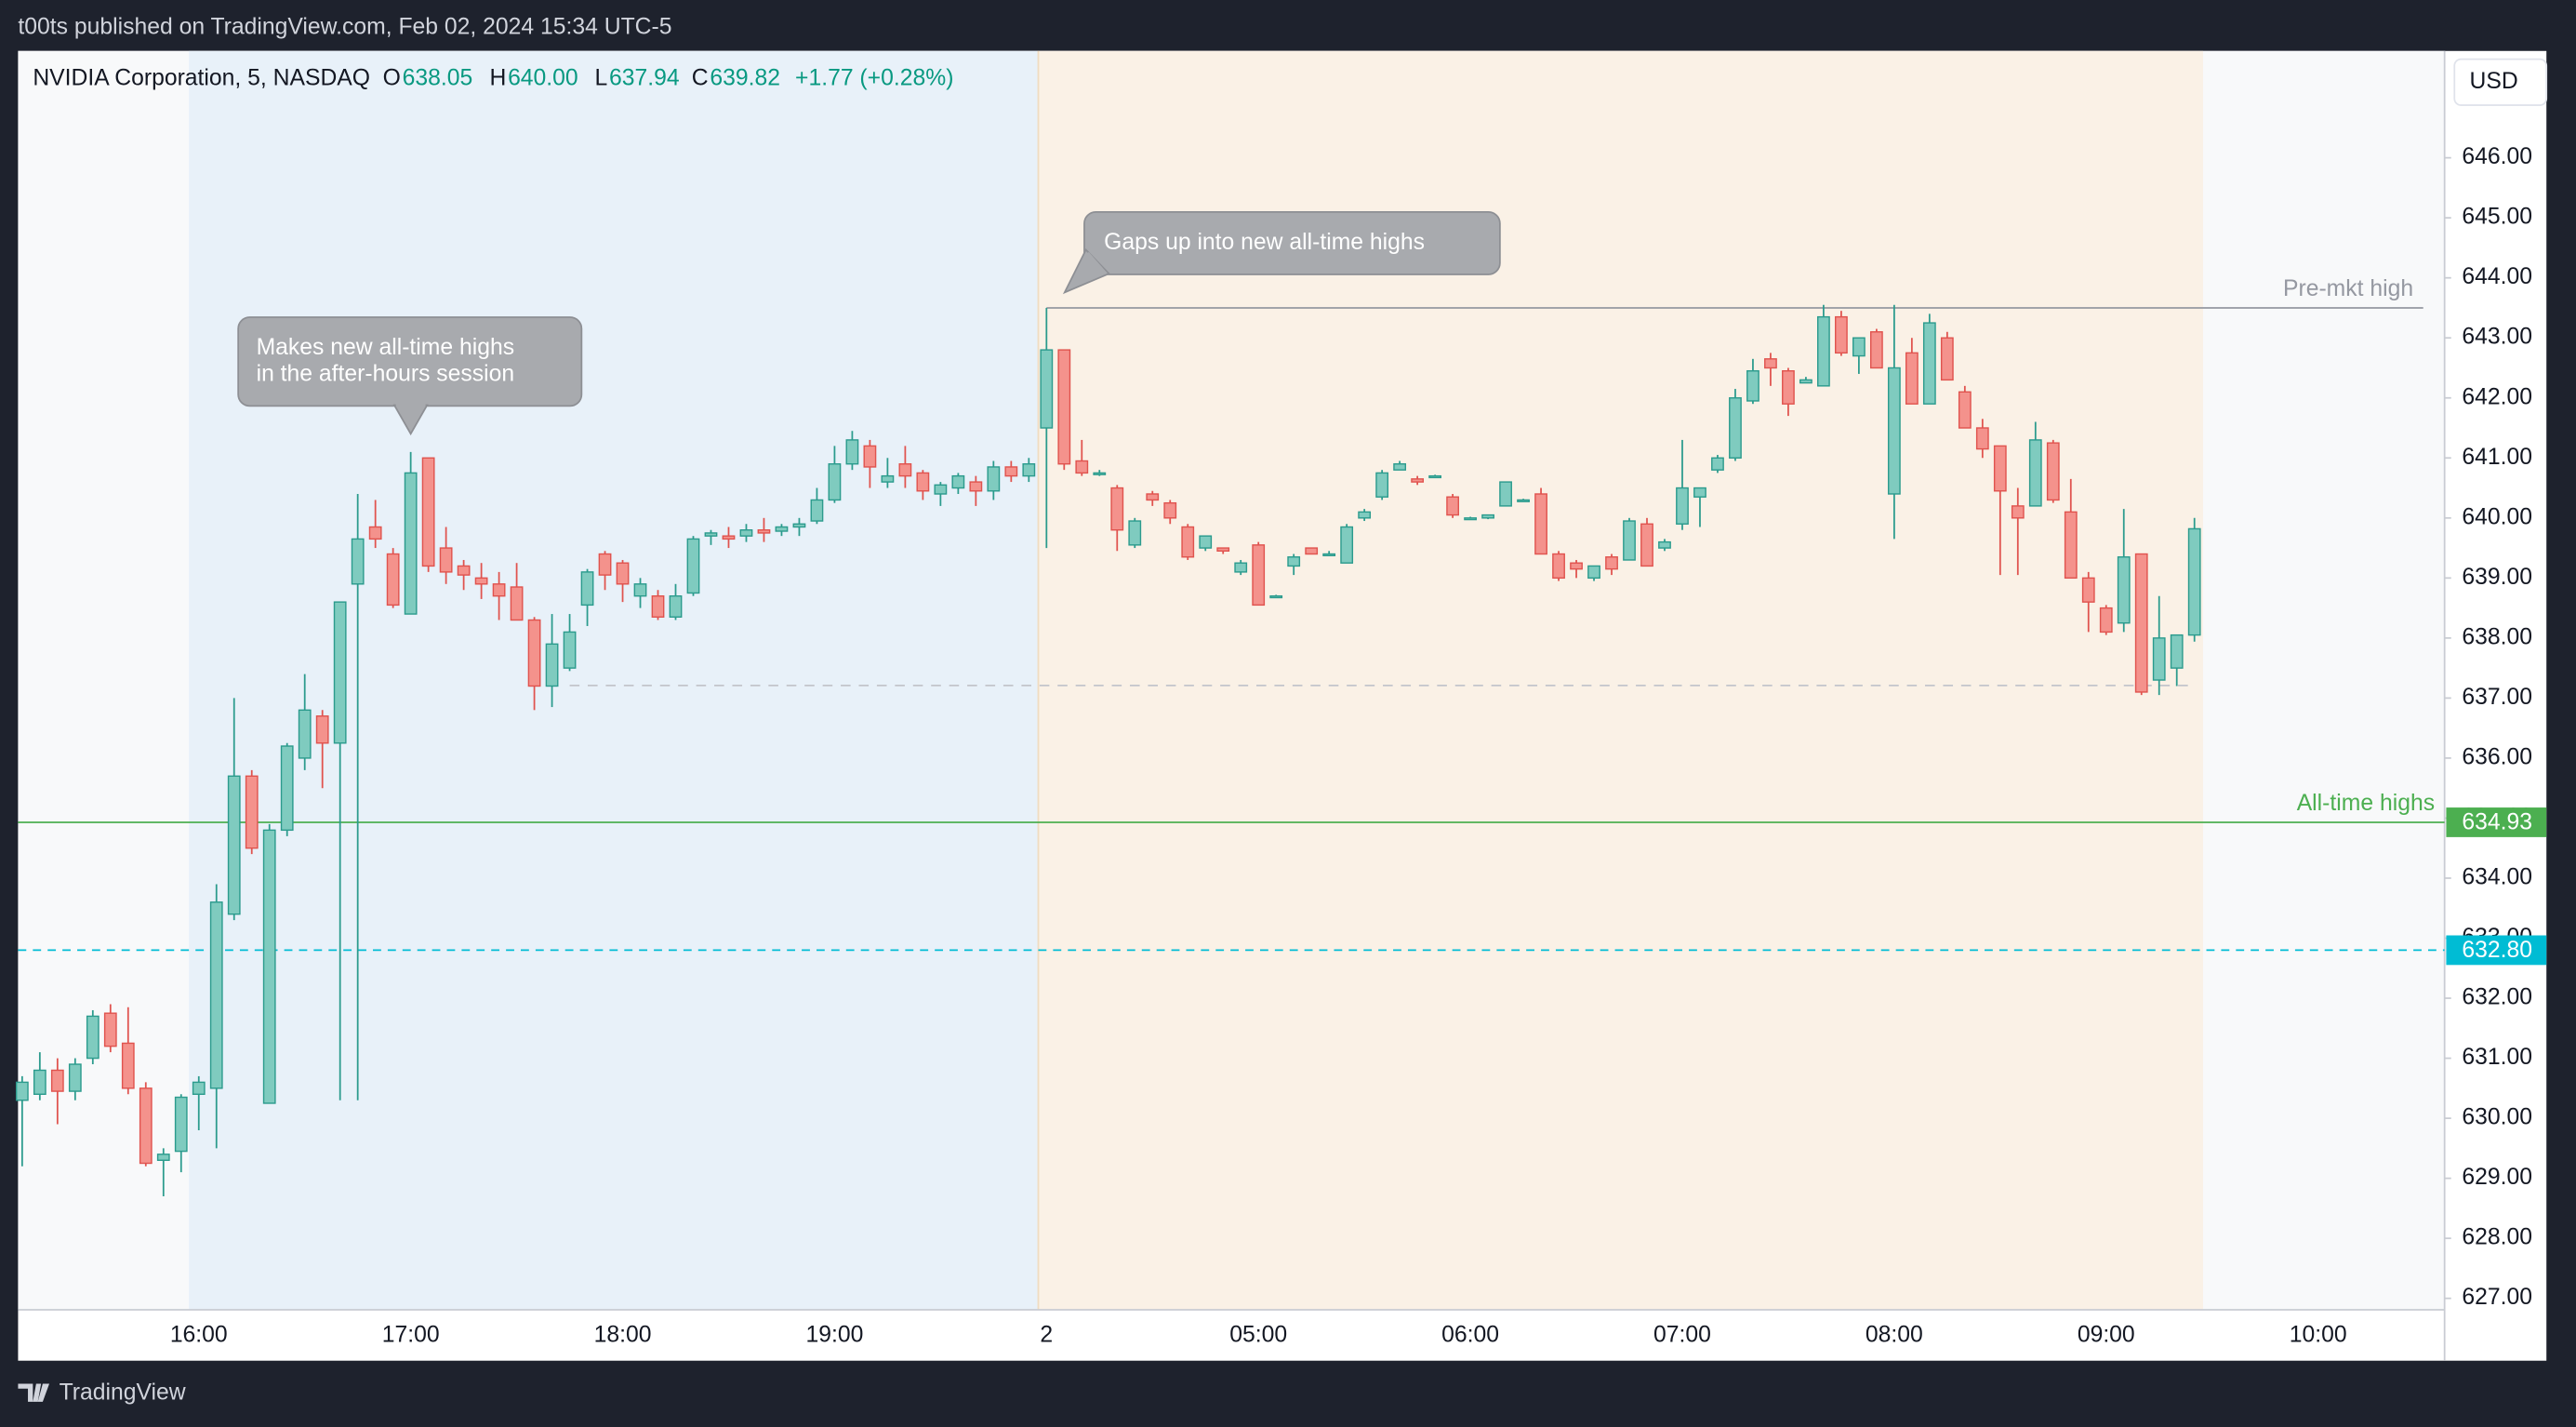  I want to click on y-tick-label: 643.00, so click(2497, 337).